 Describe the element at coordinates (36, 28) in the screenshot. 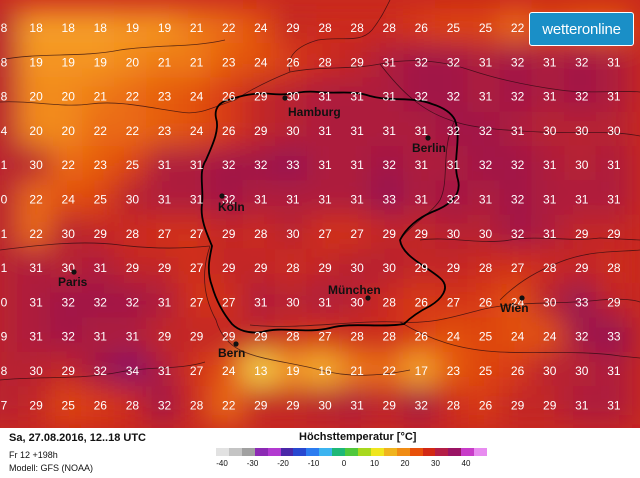

I see `temperature-value: 18` at that location.